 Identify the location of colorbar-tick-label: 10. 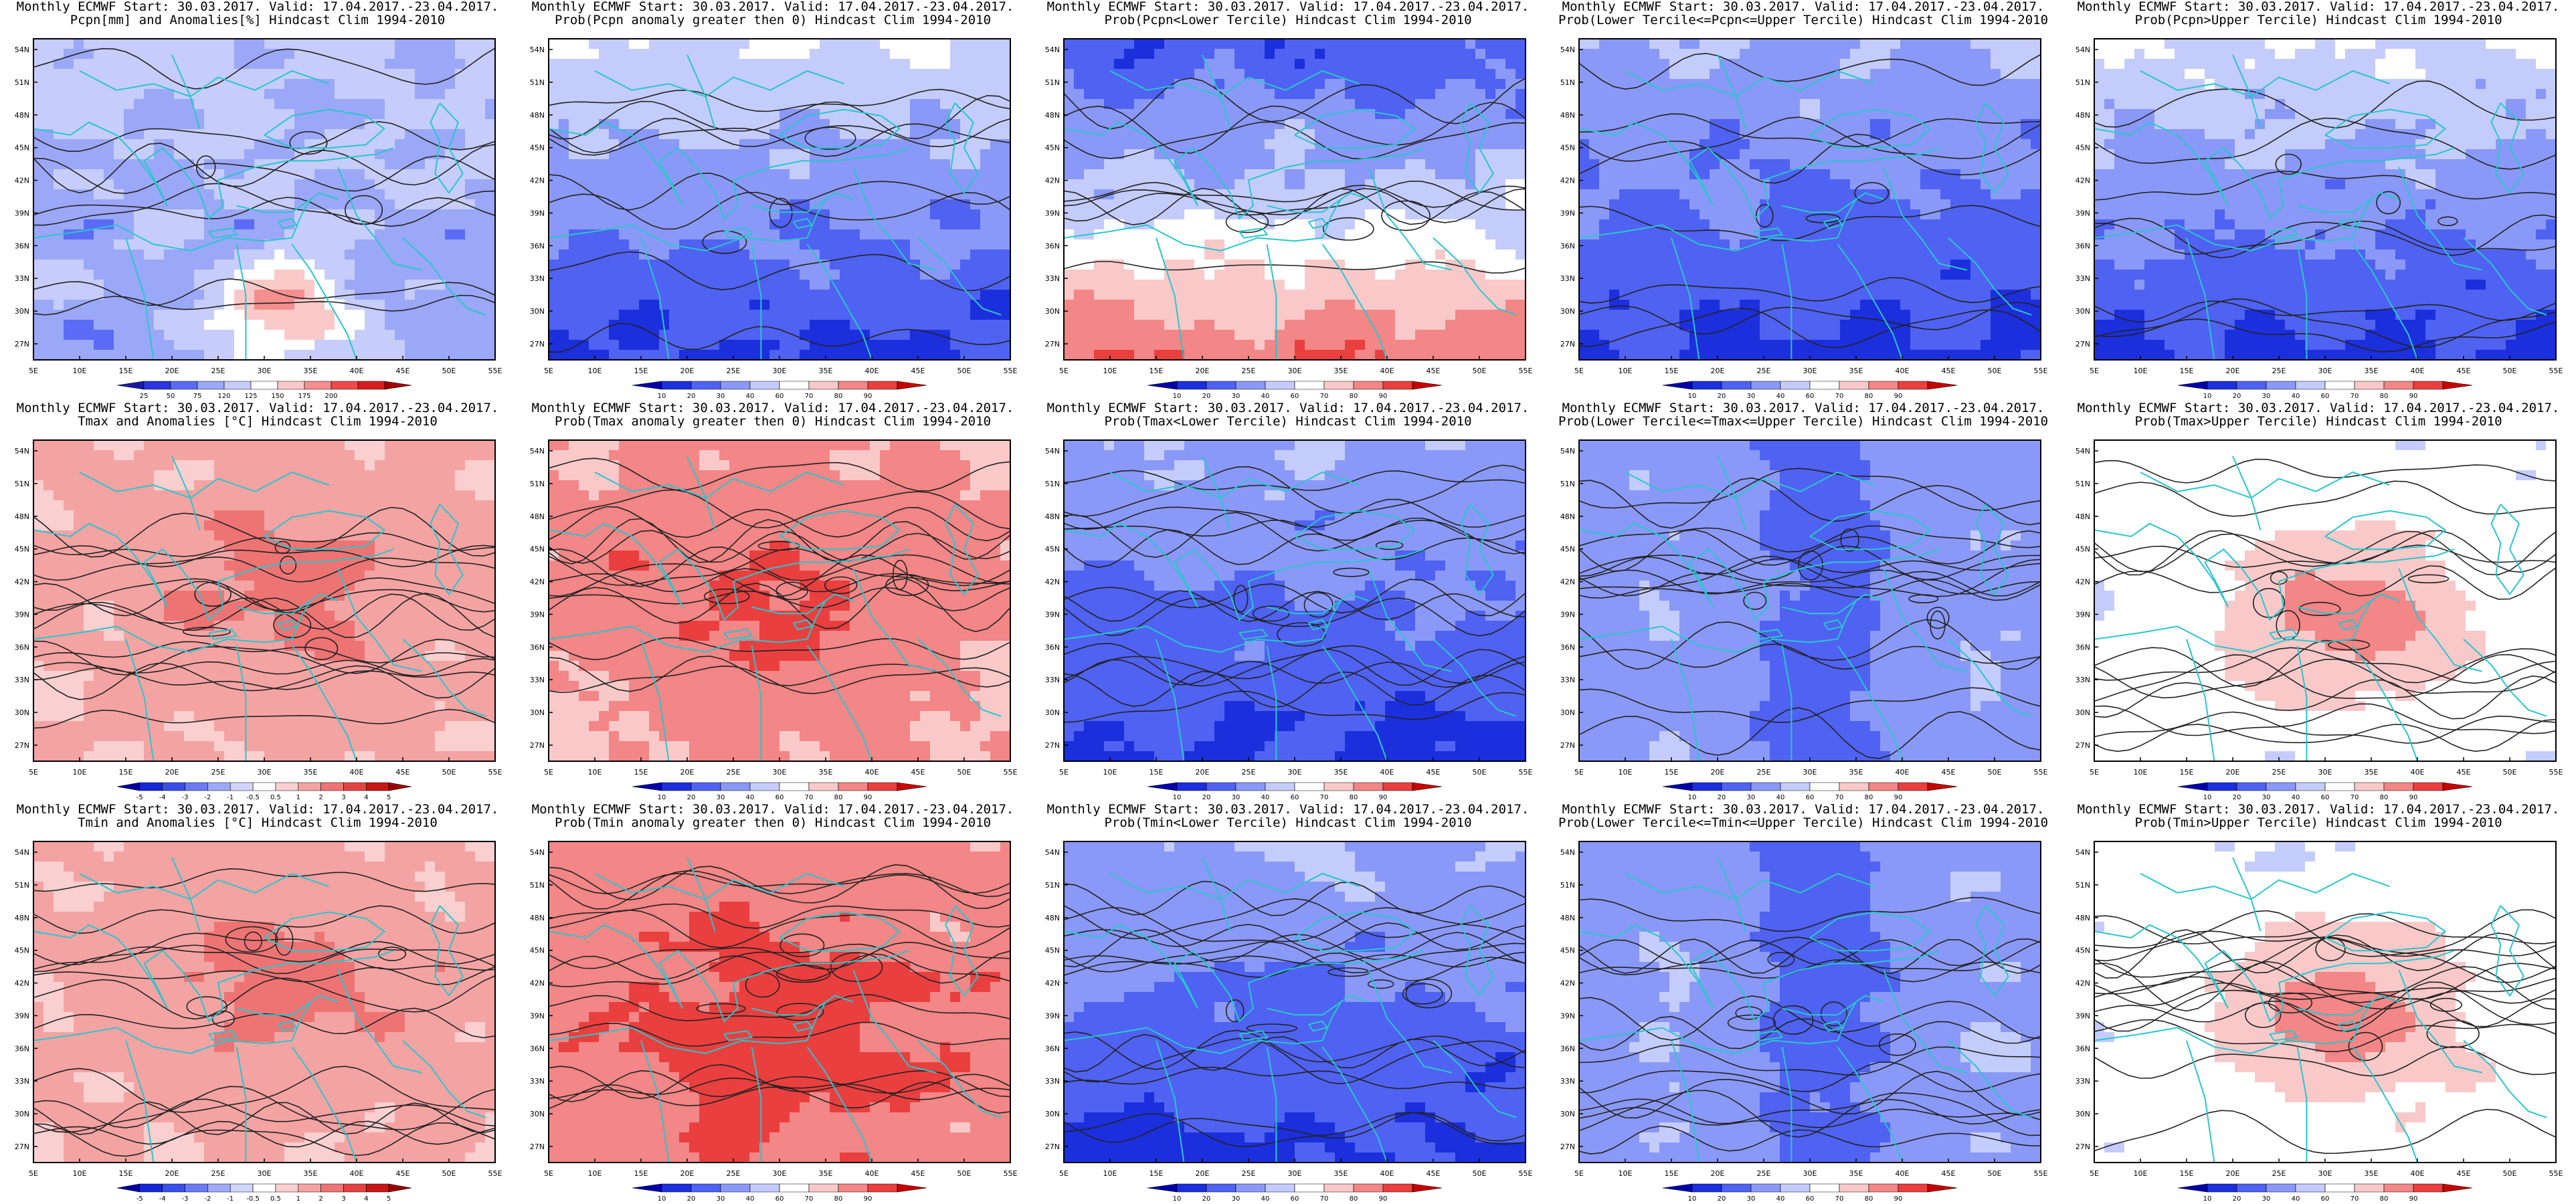
(662, 1199).